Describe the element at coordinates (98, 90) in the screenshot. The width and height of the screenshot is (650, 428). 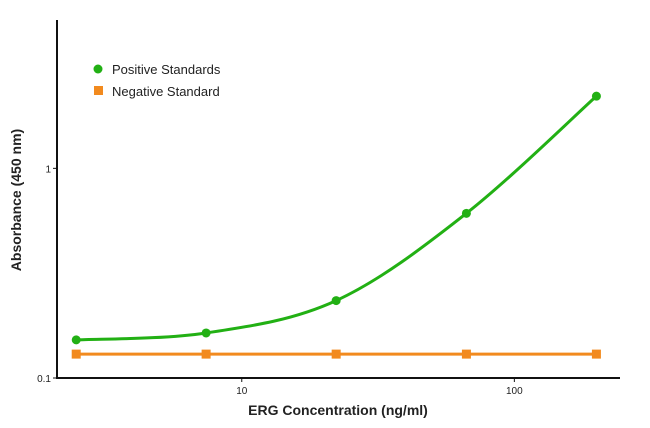
I see `legend-marker-negative` at that location.